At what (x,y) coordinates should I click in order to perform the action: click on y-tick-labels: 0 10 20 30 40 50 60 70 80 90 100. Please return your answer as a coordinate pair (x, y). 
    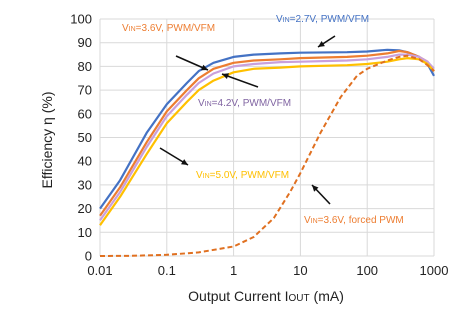
    Looking at the image, I should click on (81, 138).